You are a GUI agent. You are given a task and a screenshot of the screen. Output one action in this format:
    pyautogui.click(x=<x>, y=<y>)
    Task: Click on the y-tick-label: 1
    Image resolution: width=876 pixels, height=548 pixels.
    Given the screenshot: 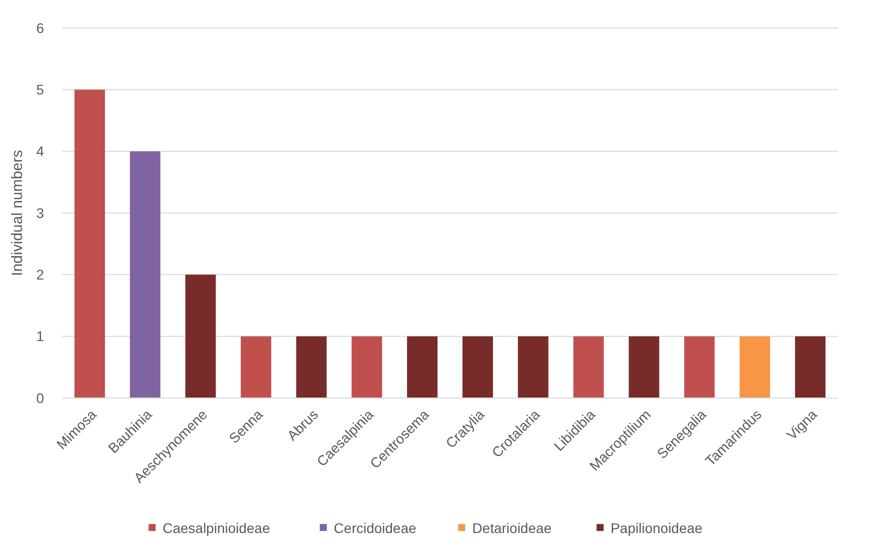 What is the action you would take?
    pyautogui.click(x=40, y=336)
    